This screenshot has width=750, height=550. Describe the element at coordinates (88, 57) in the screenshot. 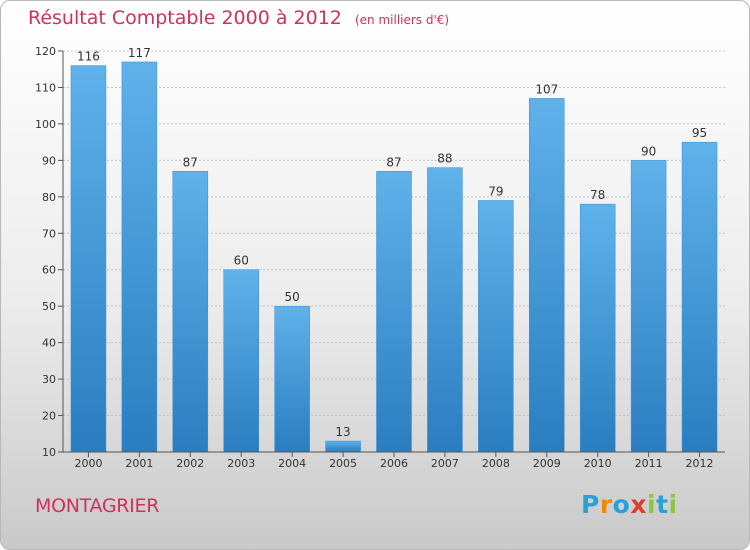

I see `data-label: 116` at that location.